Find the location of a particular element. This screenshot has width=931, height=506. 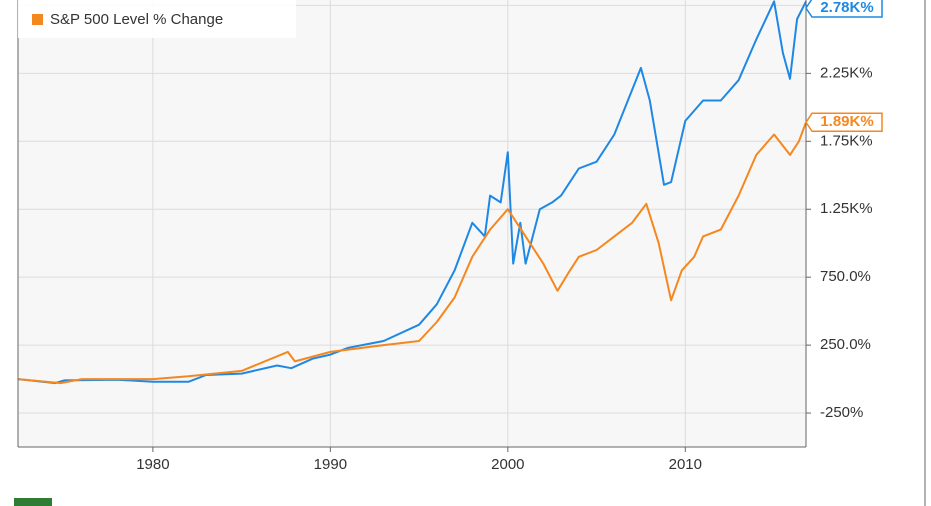

end-flag-label: 2.78K% is located at coordinates (846, 8).